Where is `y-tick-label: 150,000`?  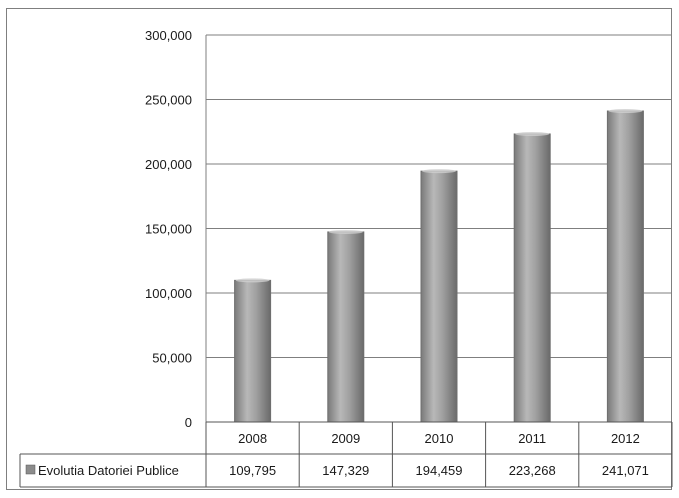 y-tick-label: 150,000 is located at coordinates (168, 229).